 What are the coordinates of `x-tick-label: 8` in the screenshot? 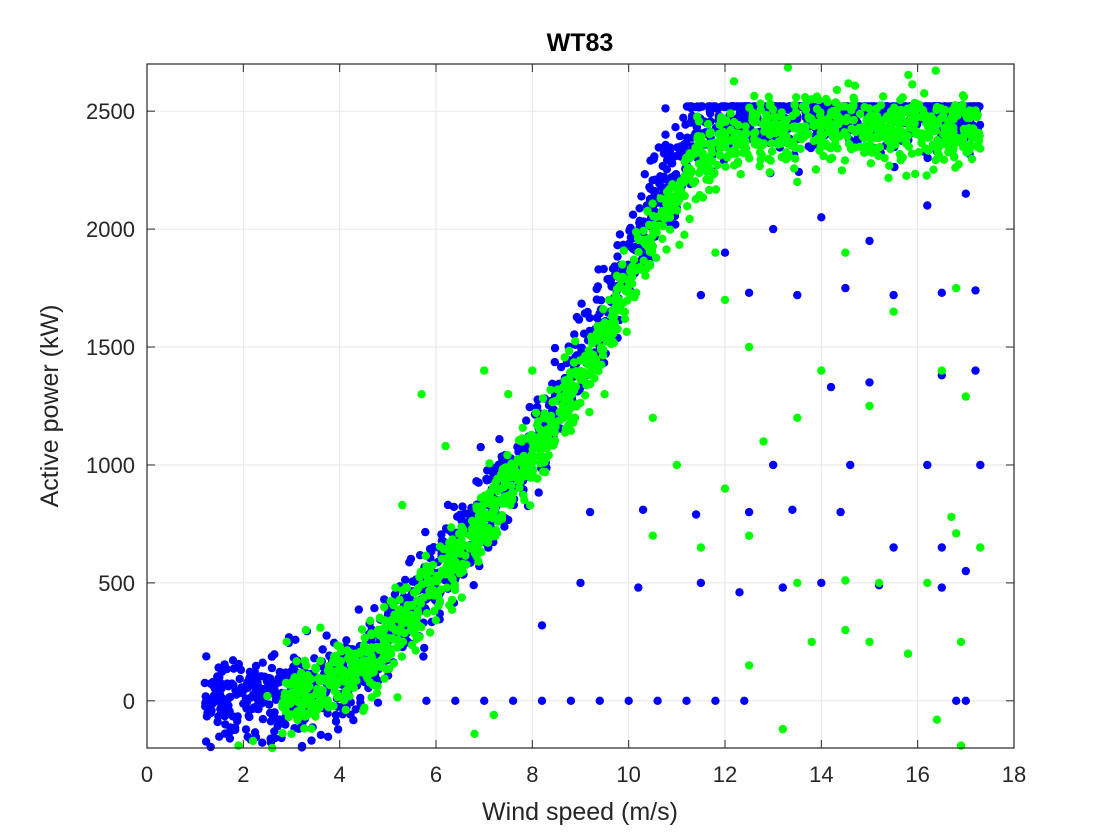 It's located at (532, 774).